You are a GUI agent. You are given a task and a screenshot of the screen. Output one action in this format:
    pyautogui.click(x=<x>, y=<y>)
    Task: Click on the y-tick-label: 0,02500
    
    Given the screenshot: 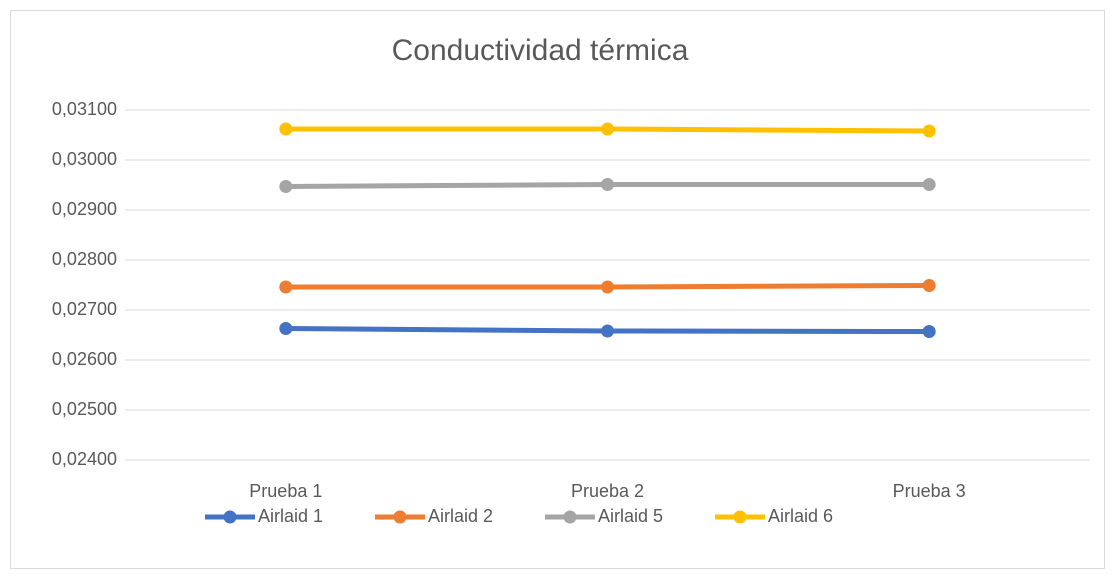 What is the action you would take?
    pyautogui.click(x=84, y=409)
    